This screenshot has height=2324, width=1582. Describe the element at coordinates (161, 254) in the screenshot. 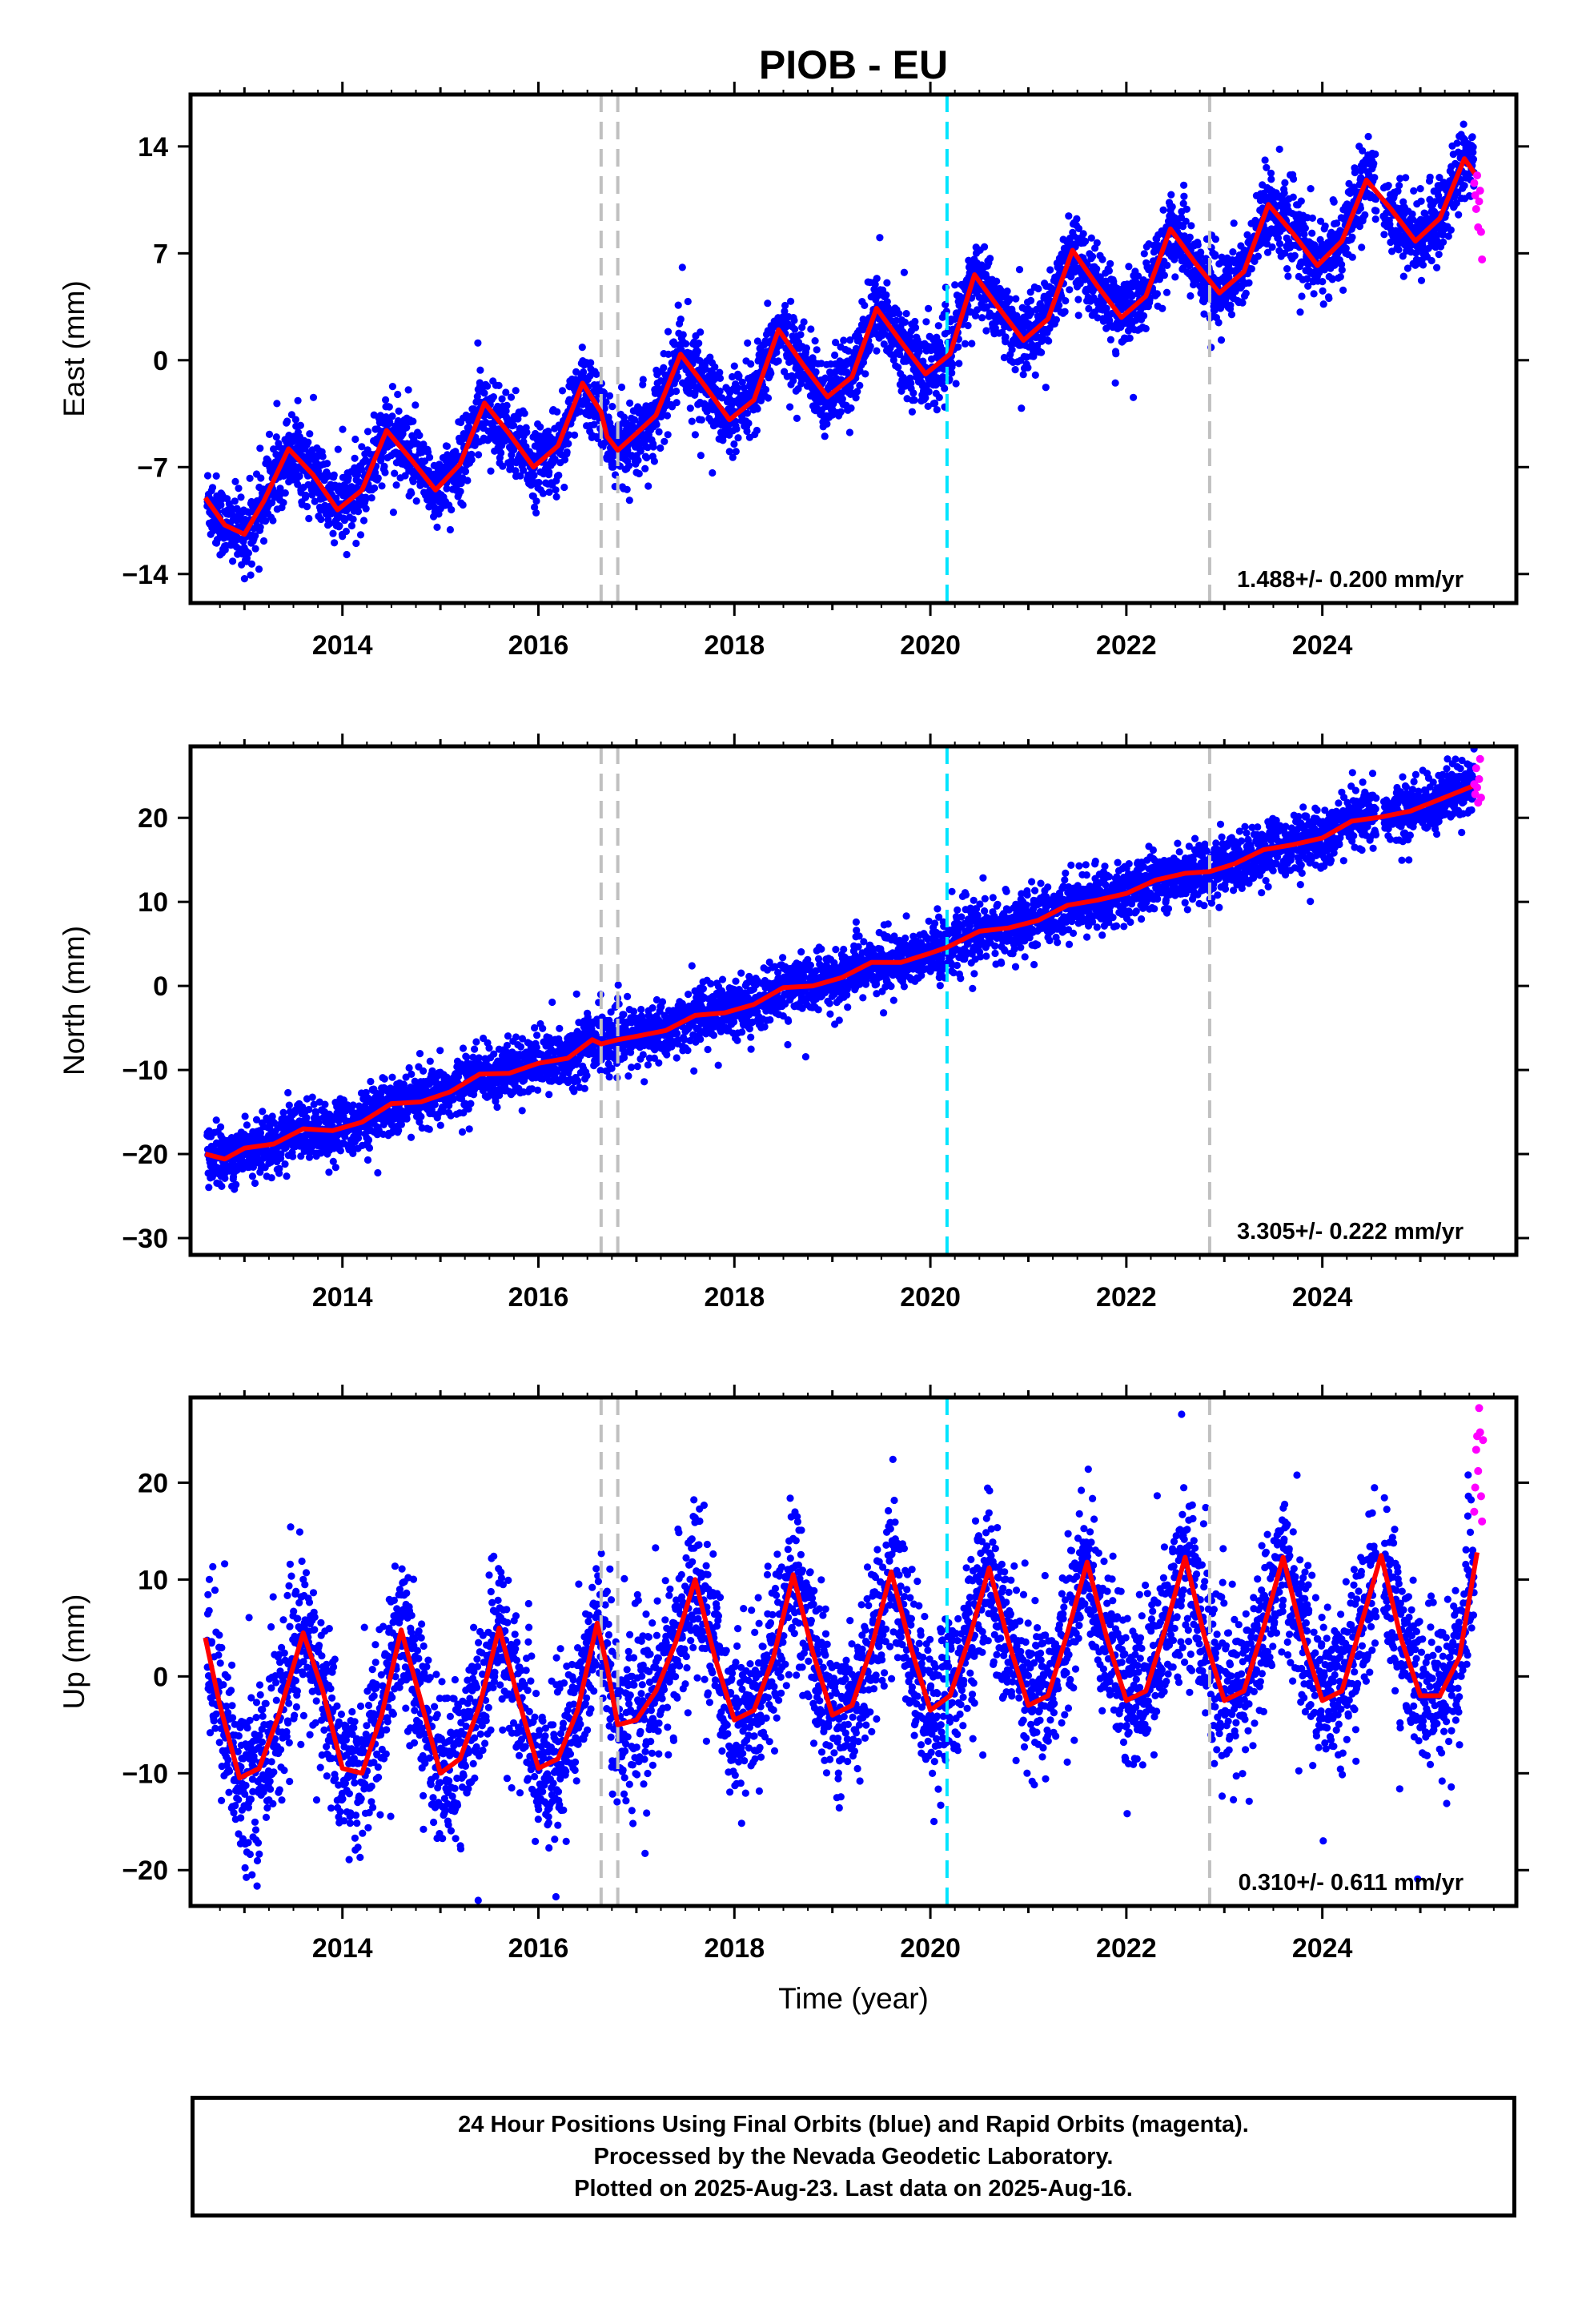

I see `east-ytick-label: 7` at that location.